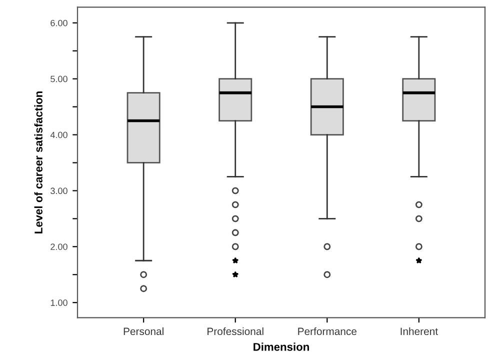  What do you see at coordinates (144, 331) in the screenshot?
I see `x-tick-label: Personal` at bounding box center [144, 331].